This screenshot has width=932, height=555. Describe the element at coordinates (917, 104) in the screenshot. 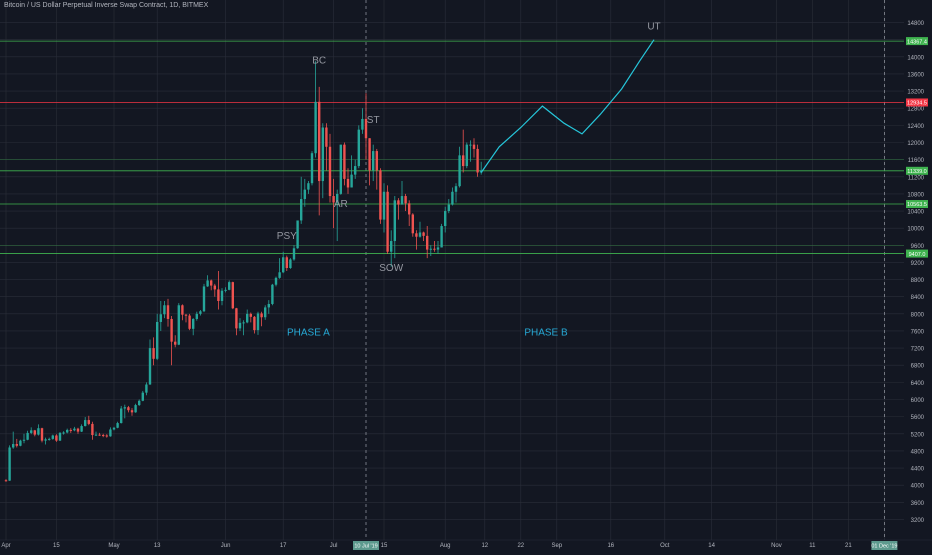

I see `price-level-tag-label: 12934.5` at that location.